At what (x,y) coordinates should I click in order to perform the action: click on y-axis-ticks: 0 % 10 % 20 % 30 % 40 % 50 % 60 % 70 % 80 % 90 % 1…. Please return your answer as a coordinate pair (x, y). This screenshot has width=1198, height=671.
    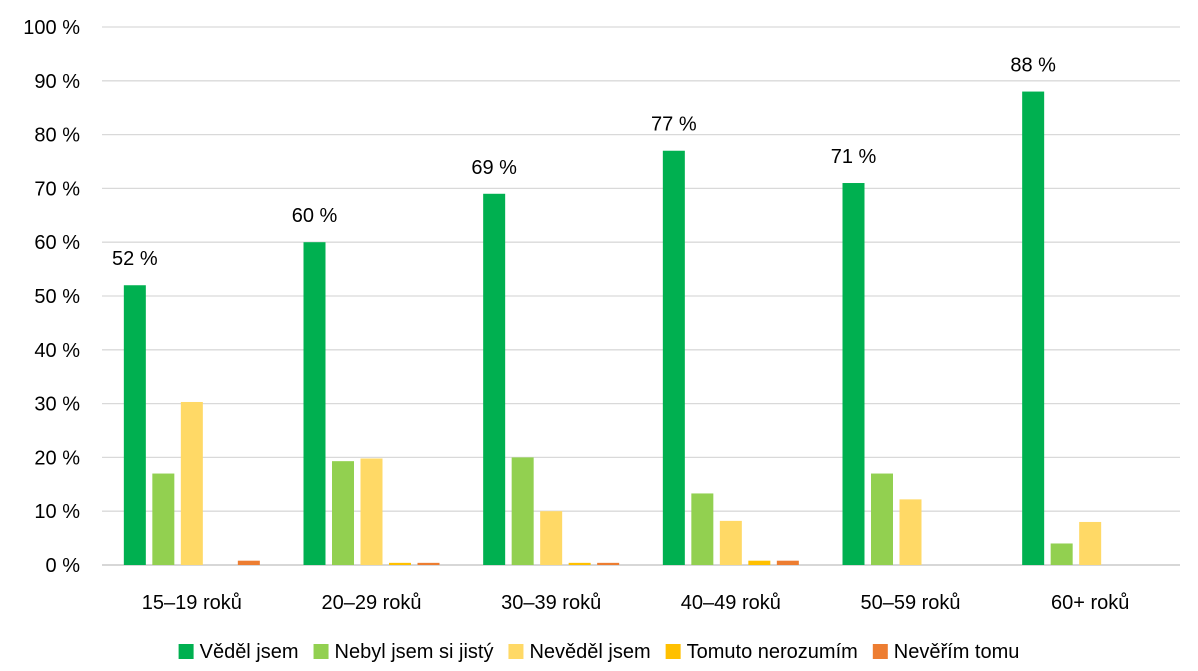
    Looking at the image, I should click on (51, 297).